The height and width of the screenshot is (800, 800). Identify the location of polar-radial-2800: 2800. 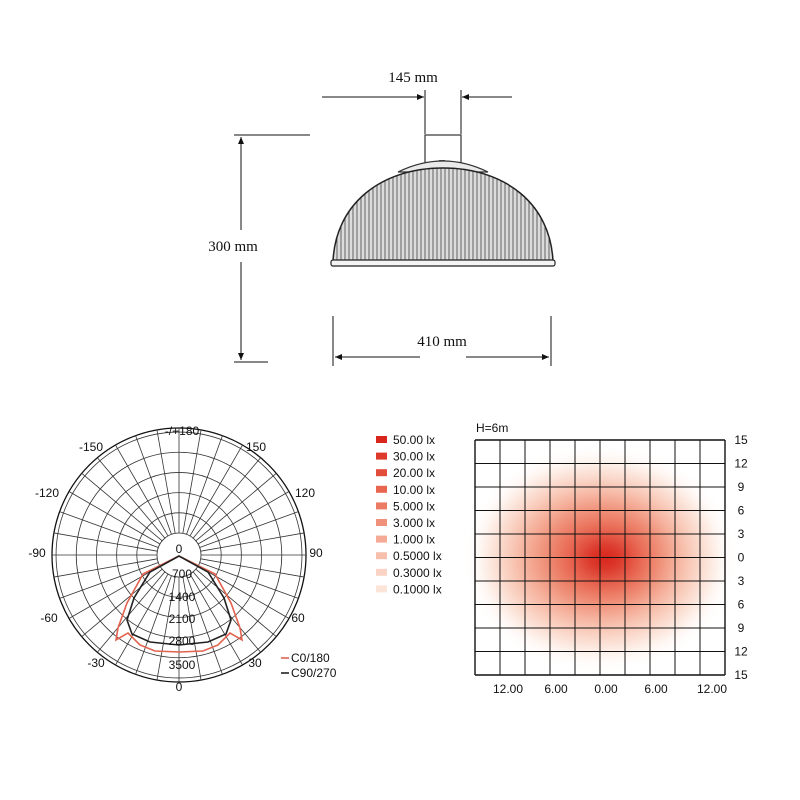
(182, 641).